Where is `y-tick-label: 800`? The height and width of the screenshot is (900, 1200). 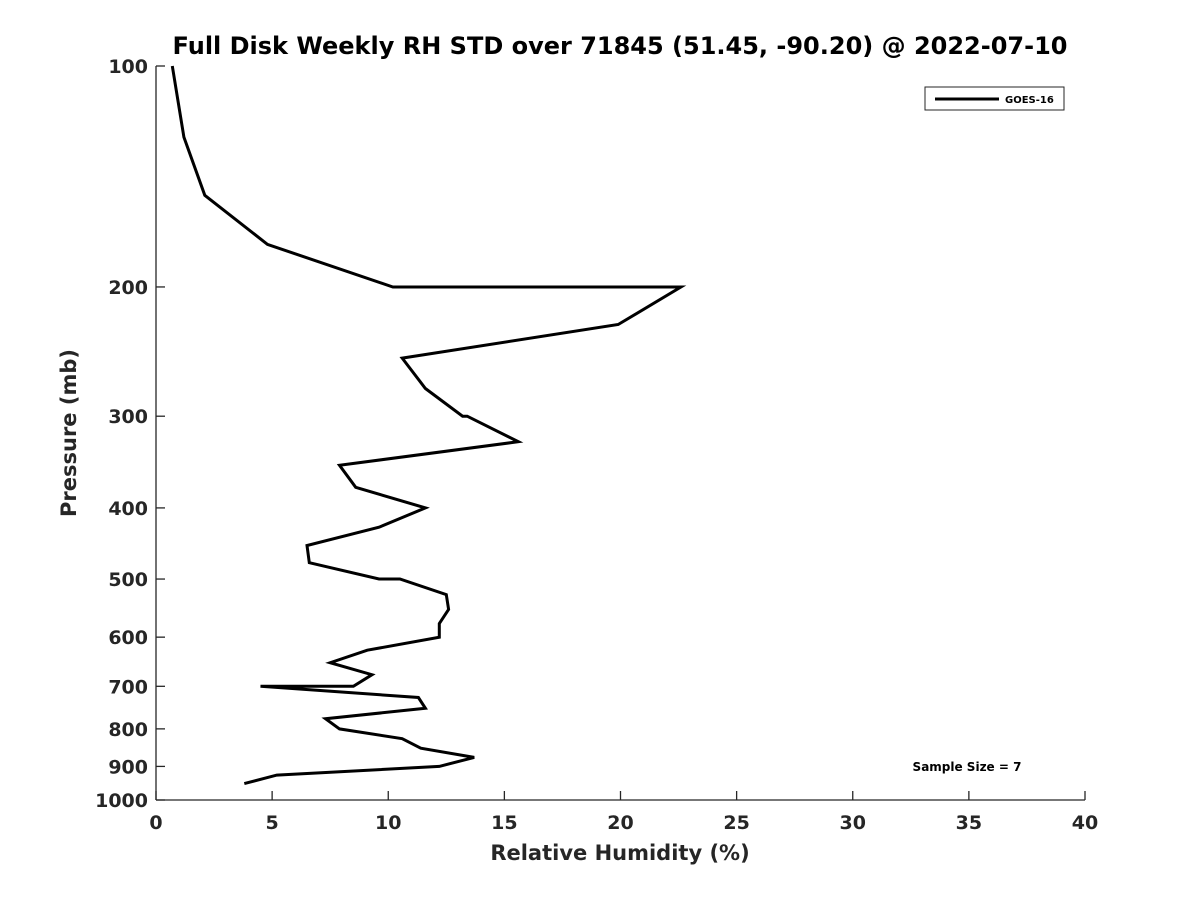 y-tick-label: 800 is located at coordinates (128, 730).